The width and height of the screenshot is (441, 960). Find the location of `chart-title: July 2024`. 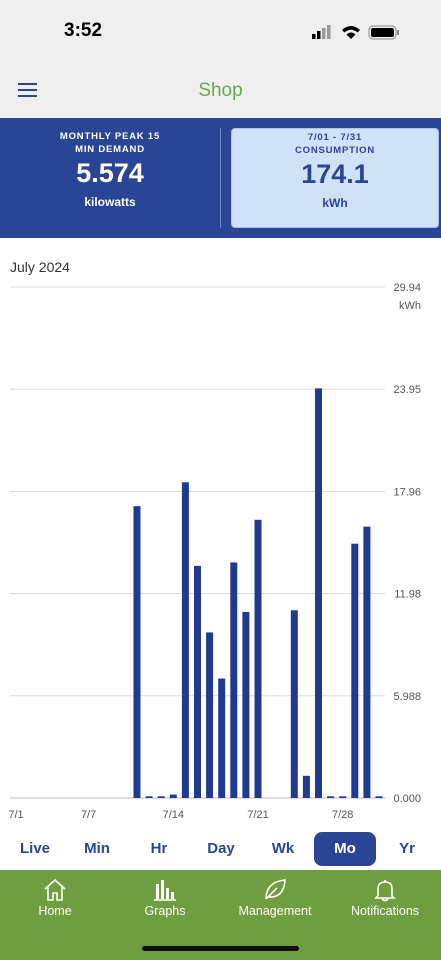

chart-title: July 2024 is located at coordinates (40, 267).